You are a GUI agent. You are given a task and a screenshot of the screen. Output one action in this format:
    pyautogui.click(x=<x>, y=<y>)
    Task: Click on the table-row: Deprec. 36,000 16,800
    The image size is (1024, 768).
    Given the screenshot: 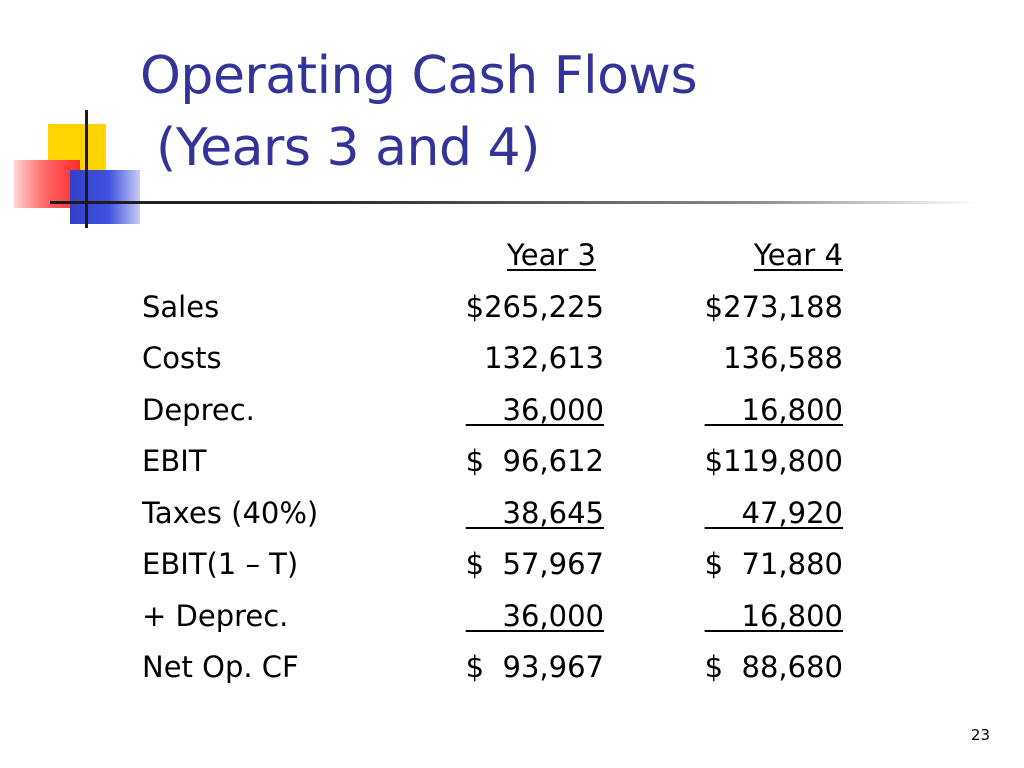 What is the action you would take?
    pyautogui.click(x=502, y=411)
    